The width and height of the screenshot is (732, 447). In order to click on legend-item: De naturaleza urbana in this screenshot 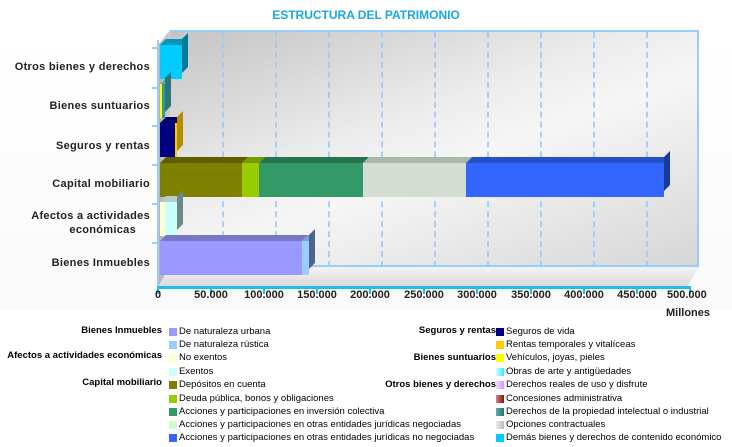, I will do `click(219, 331)`.